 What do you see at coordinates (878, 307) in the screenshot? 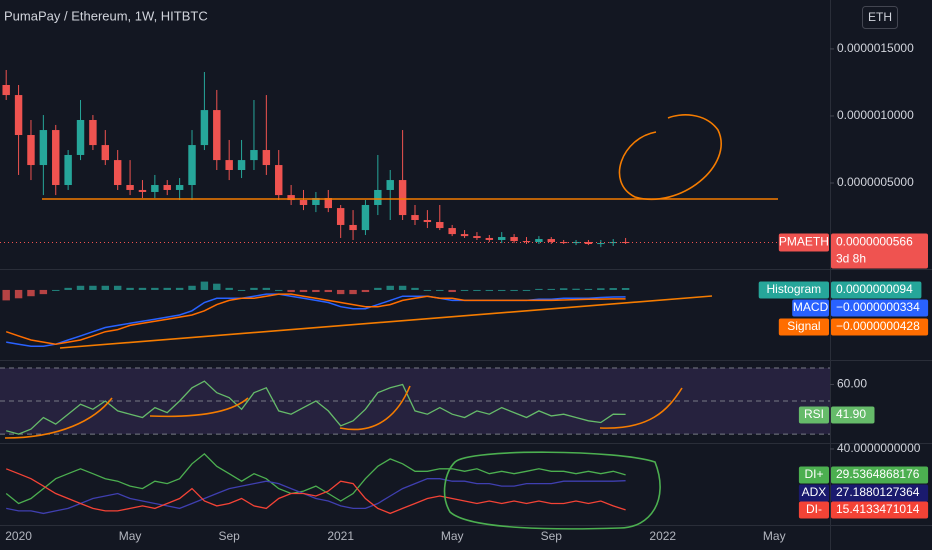
I see `value-tag-label: −0.0000000334` at bounding box center [878, 307].